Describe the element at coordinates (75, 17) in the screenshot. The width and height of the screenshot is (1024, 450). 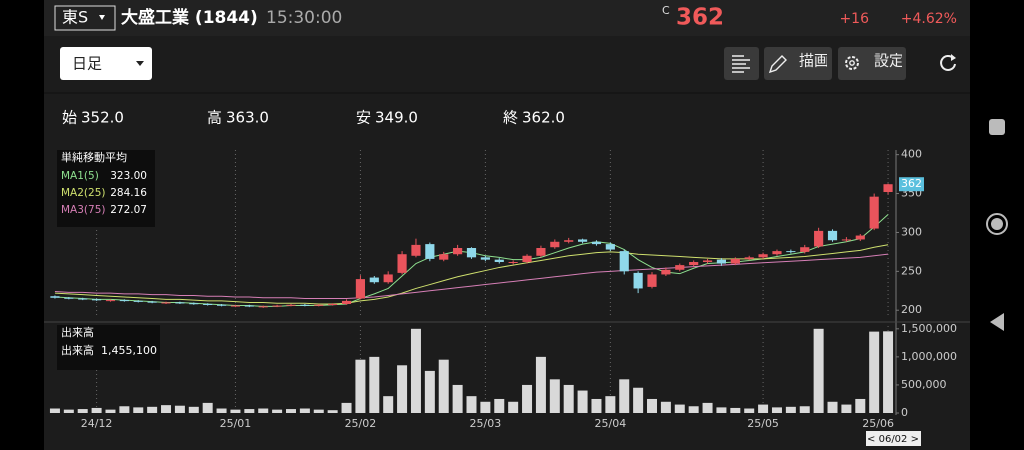
I see `market: 東S` at that location.